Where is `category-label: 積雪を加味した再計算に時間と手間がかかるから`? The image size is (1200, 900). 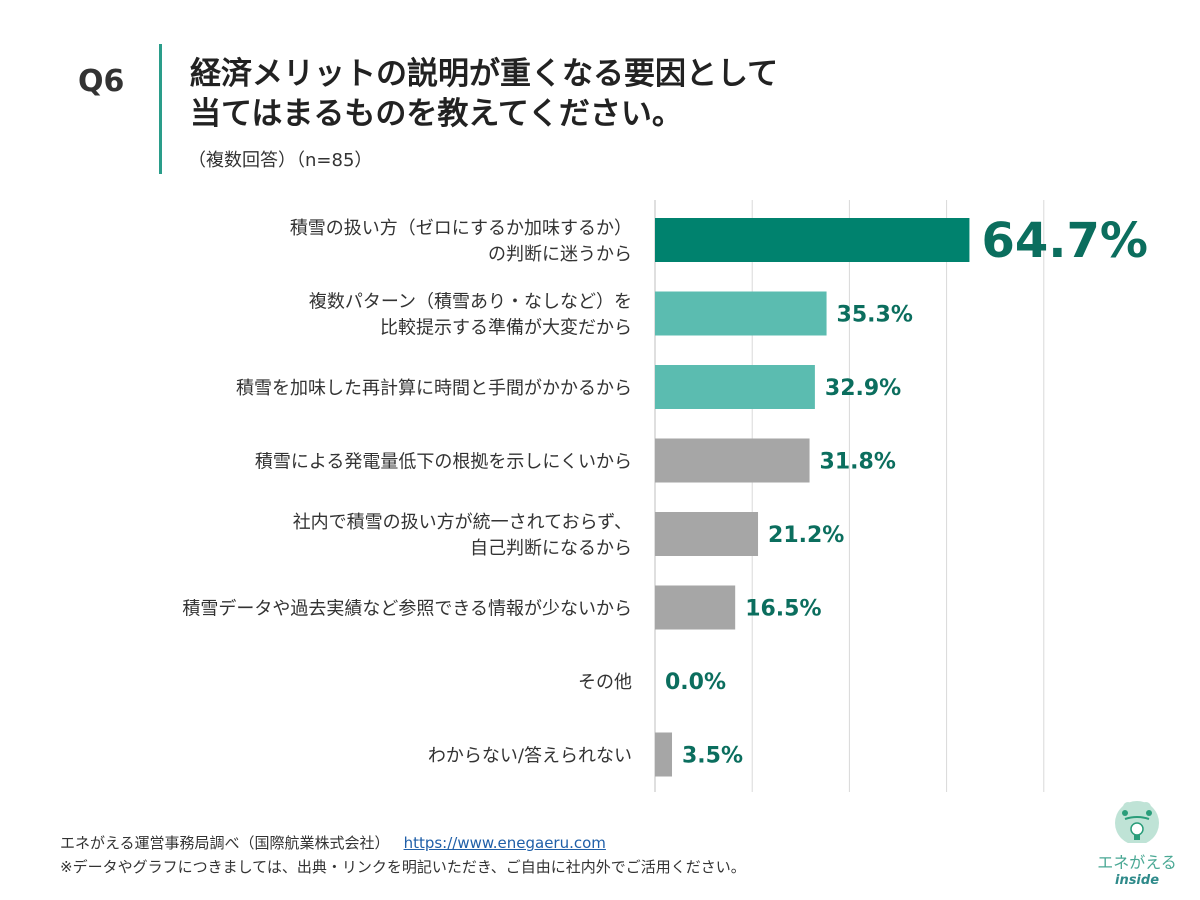 category-label: 積雪を加味した再計算に時間と手間がかかるから is located at coordinates (434, 388).